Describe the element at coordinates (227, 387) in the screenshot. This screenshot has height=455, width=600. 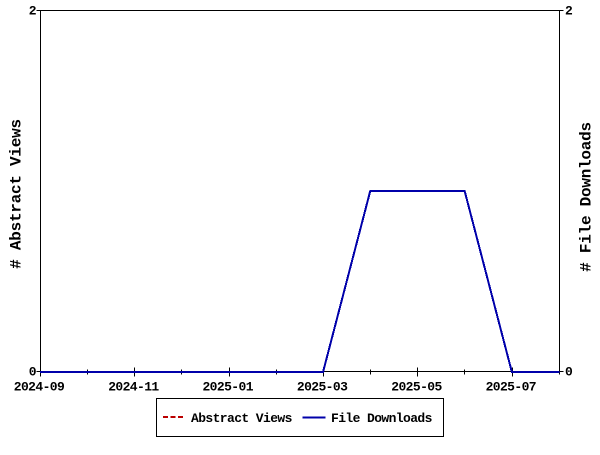
I see `svg-text: 2025-01` at that location.